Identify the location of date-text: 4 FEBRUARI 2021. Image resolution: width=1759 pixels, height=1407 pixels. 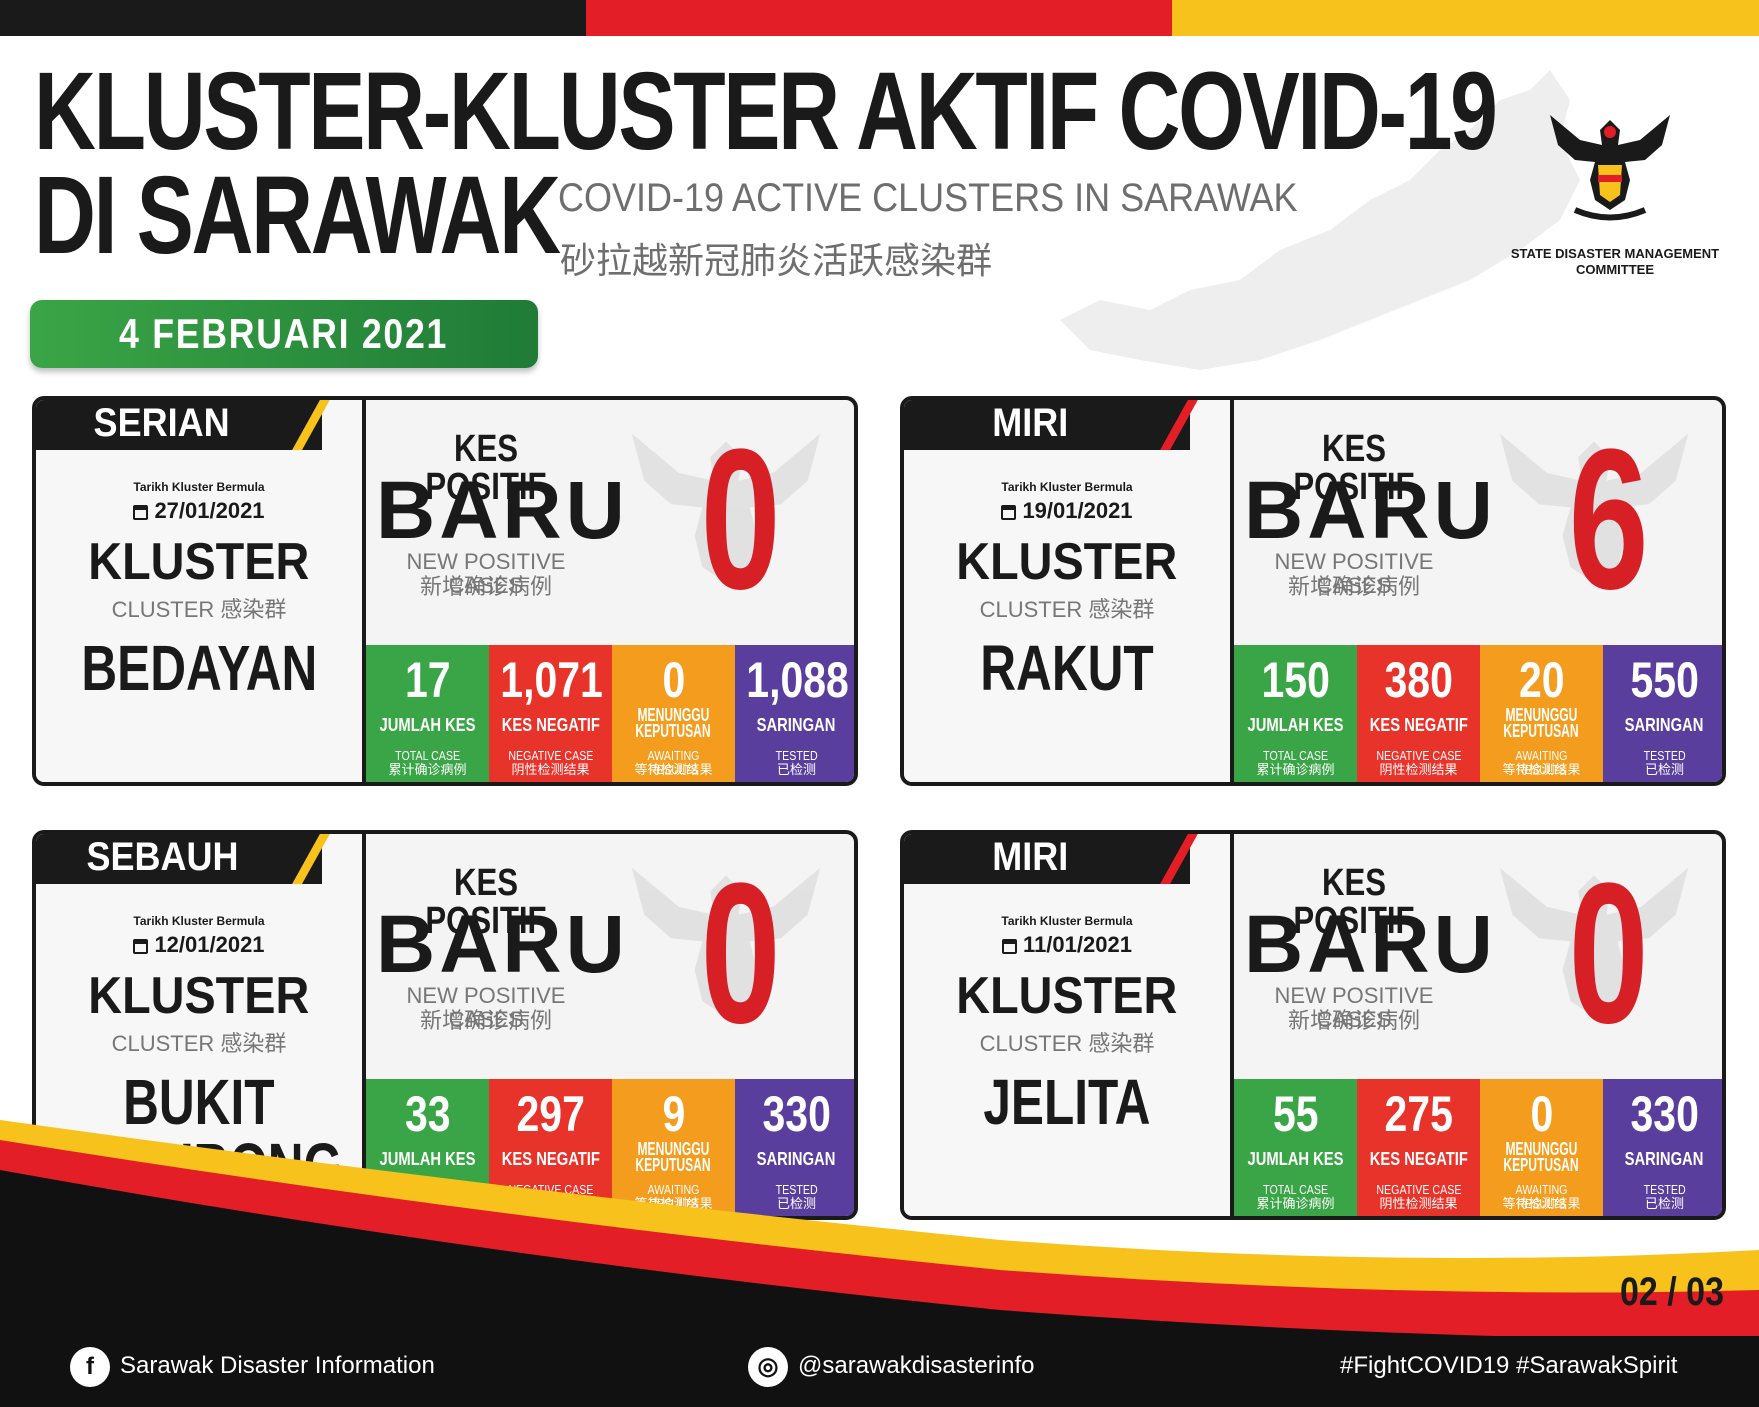
(284, 333).